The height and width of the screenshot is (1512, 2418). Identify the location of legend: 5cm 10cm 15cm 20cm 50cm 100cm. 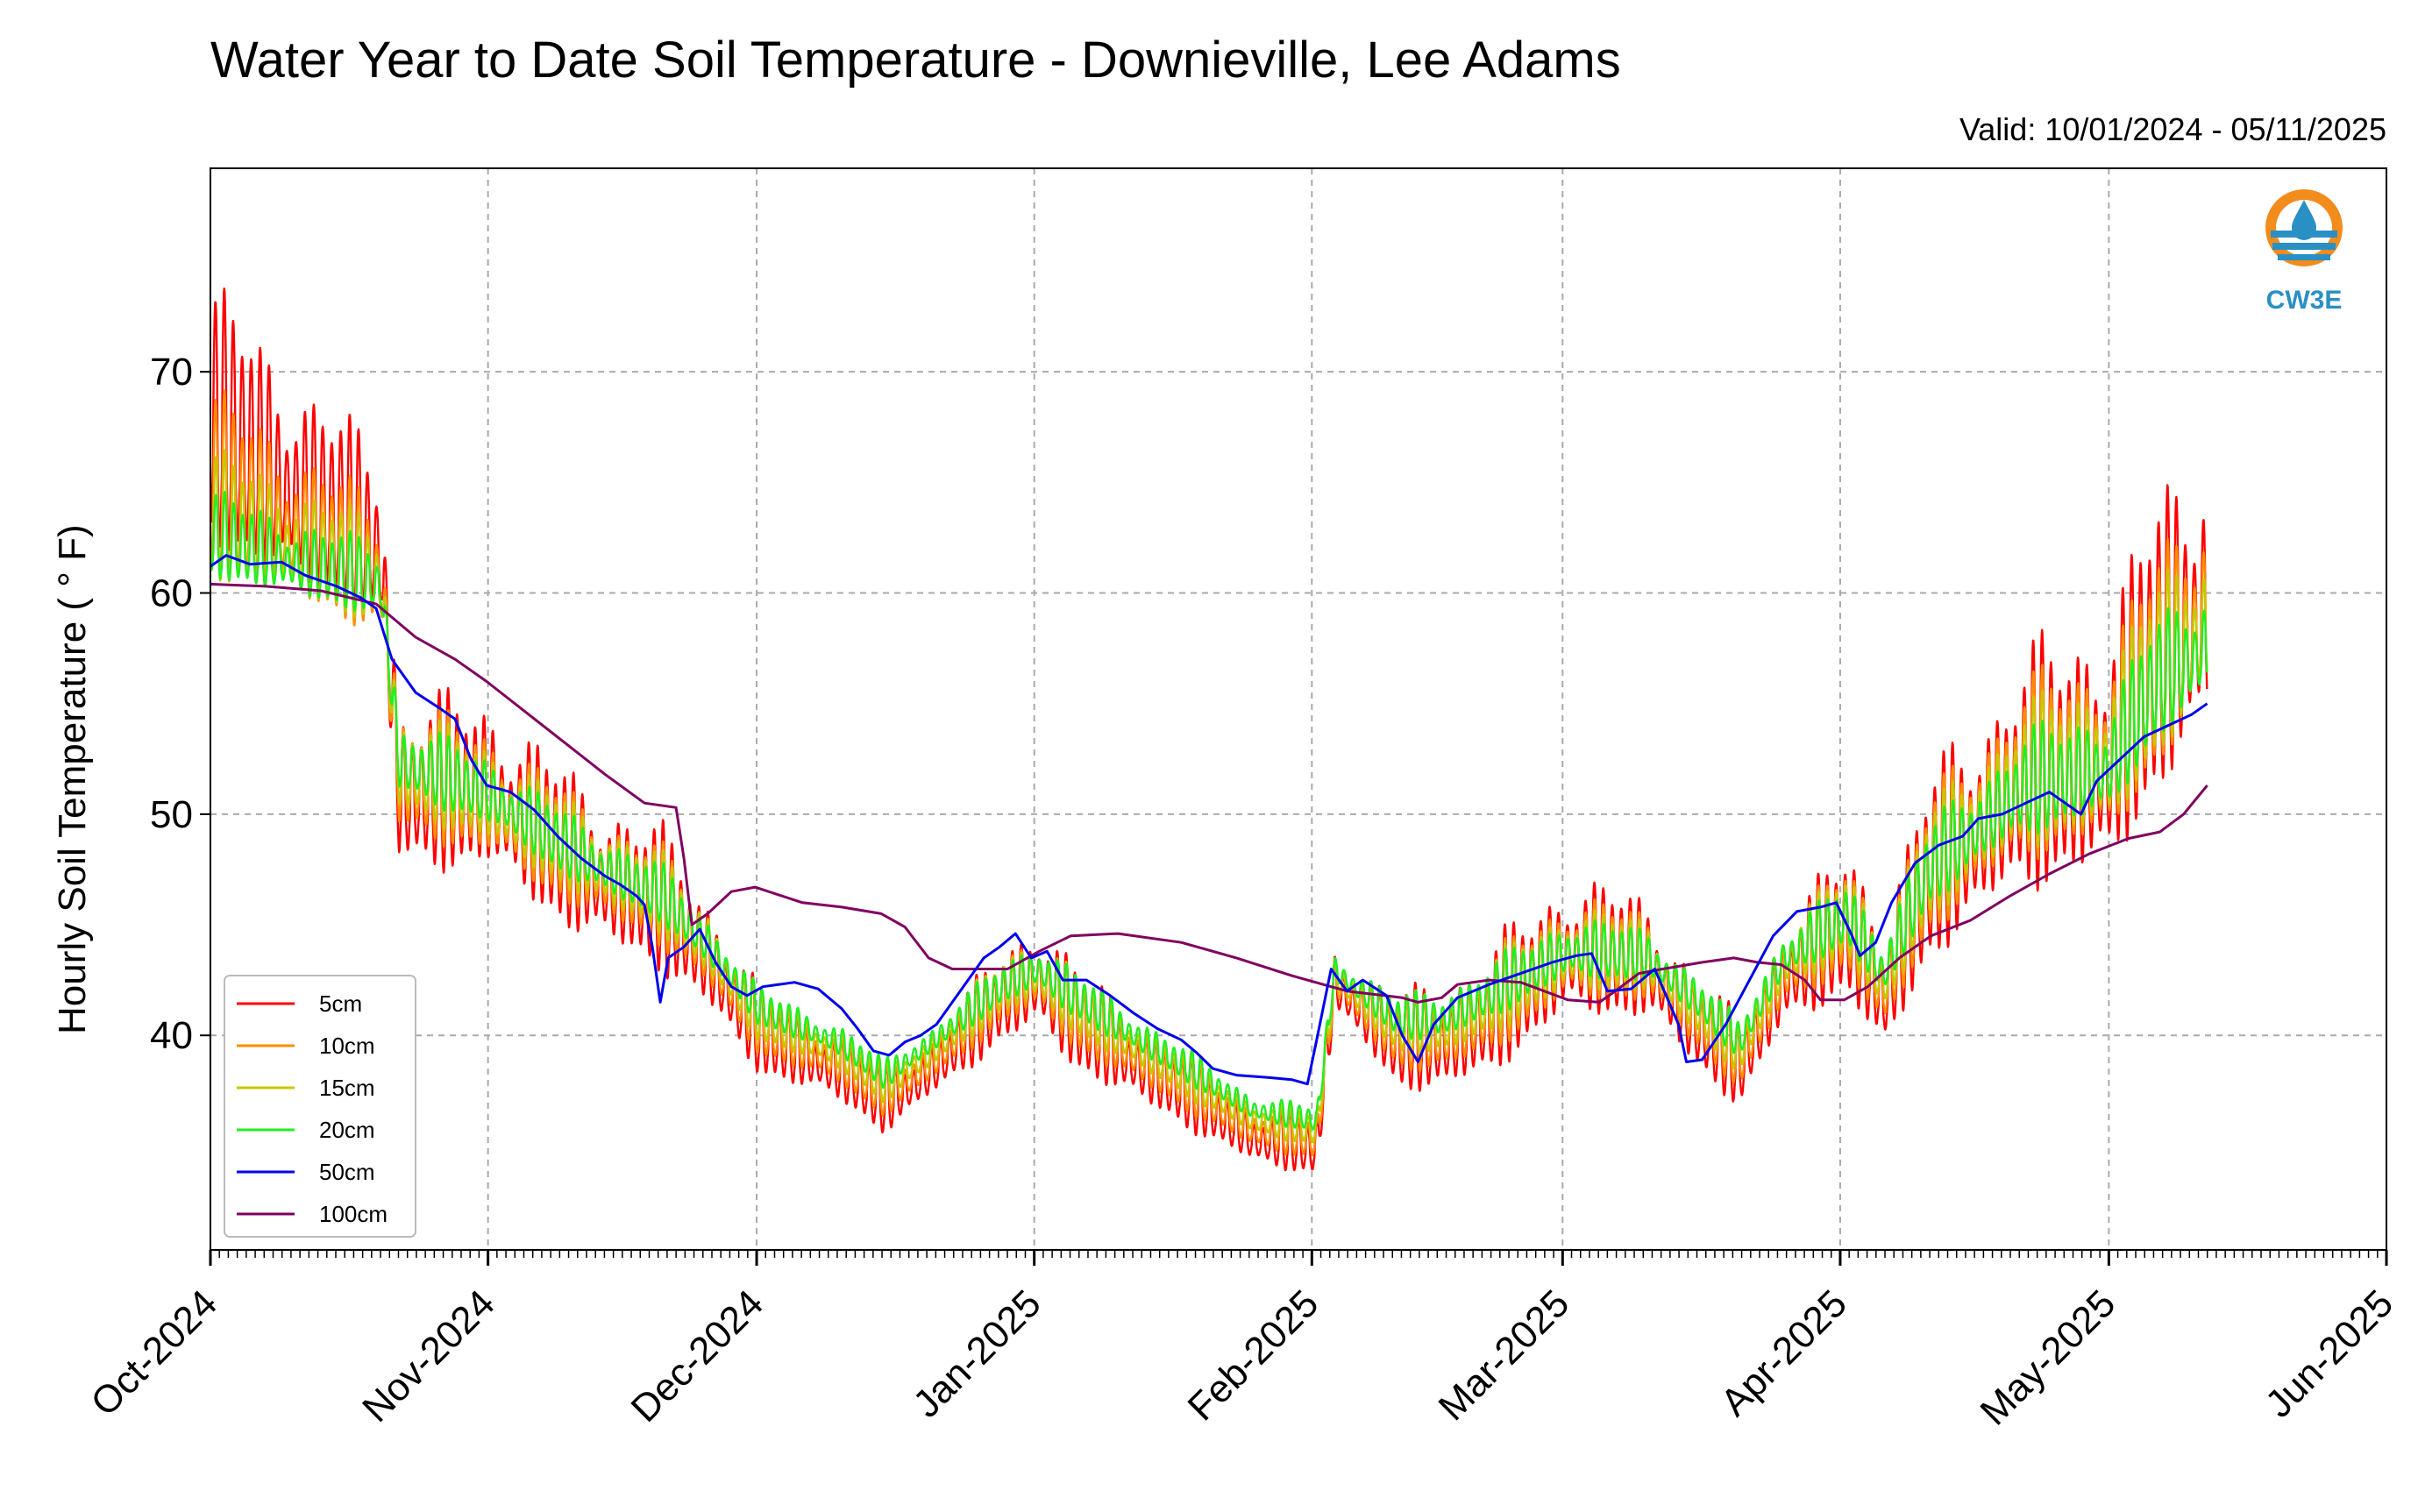
(320, 1106).